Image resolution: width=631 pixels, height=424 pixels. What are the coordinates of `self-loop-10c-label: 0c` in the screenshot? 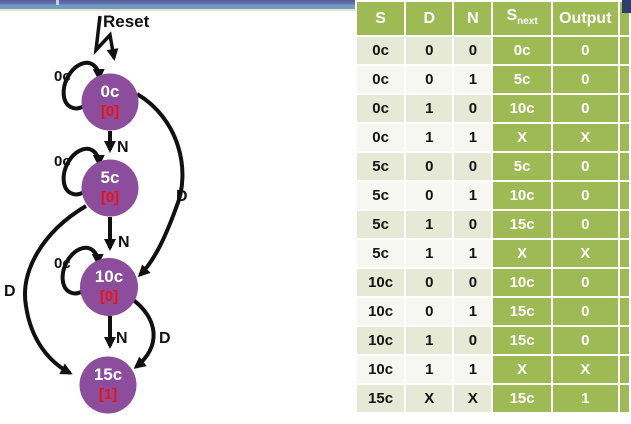 It's located at (62, 263).